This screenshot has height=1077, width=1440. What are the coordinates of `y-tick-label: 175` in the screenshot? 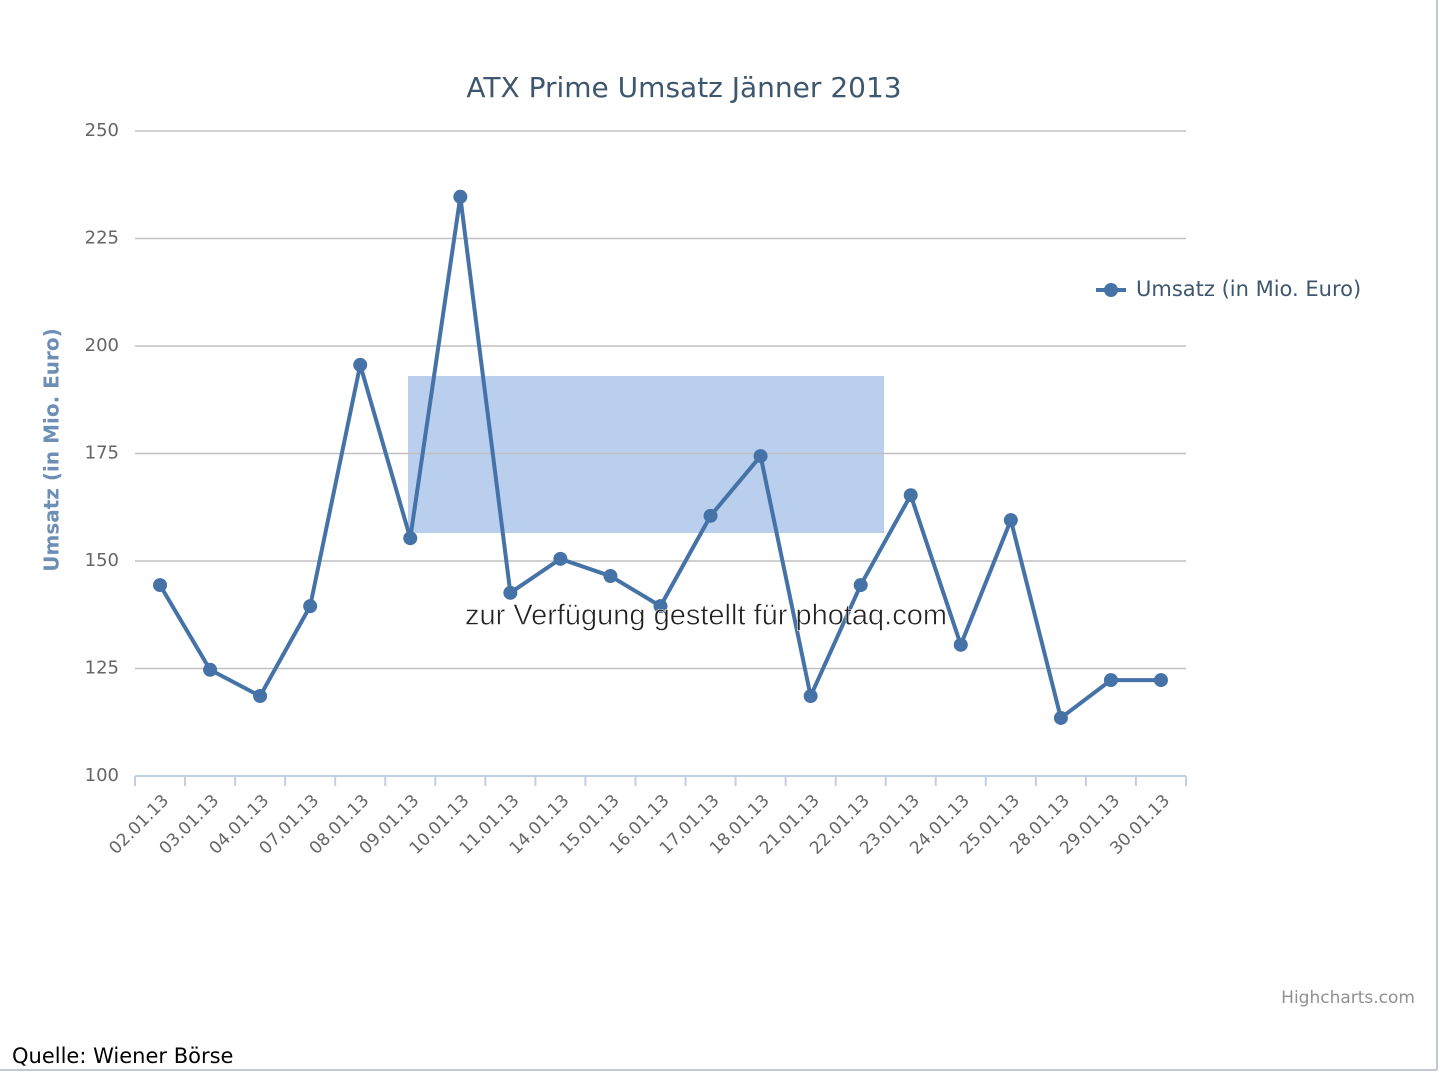 It's located at (102, 453).